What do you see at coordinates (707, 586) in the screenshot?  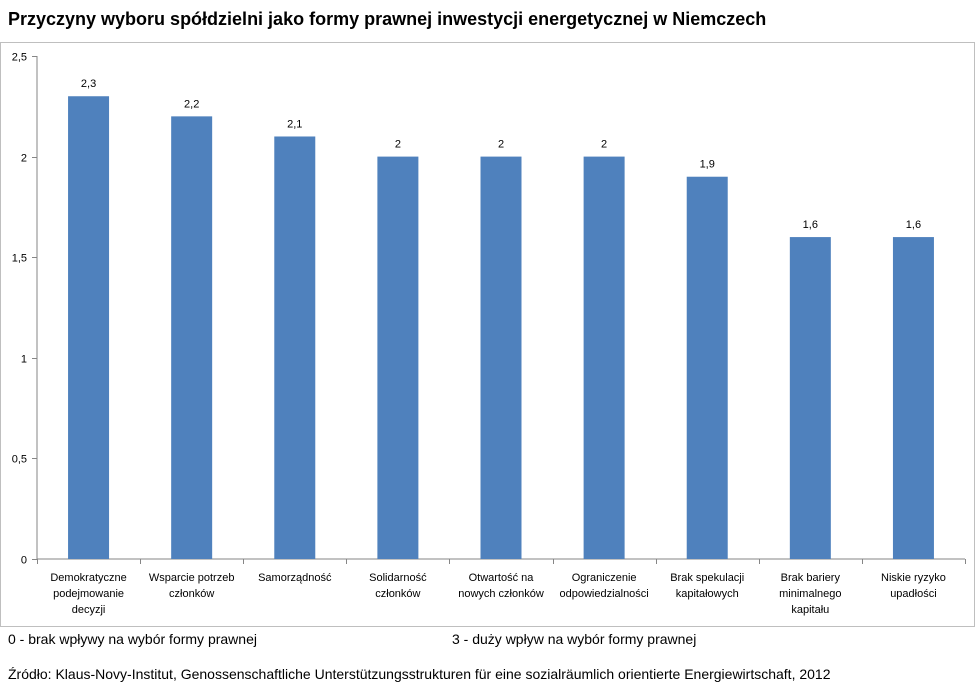 I see `category-label: Brak spekulacji kapitałowych` at bounding box center [707, 586].